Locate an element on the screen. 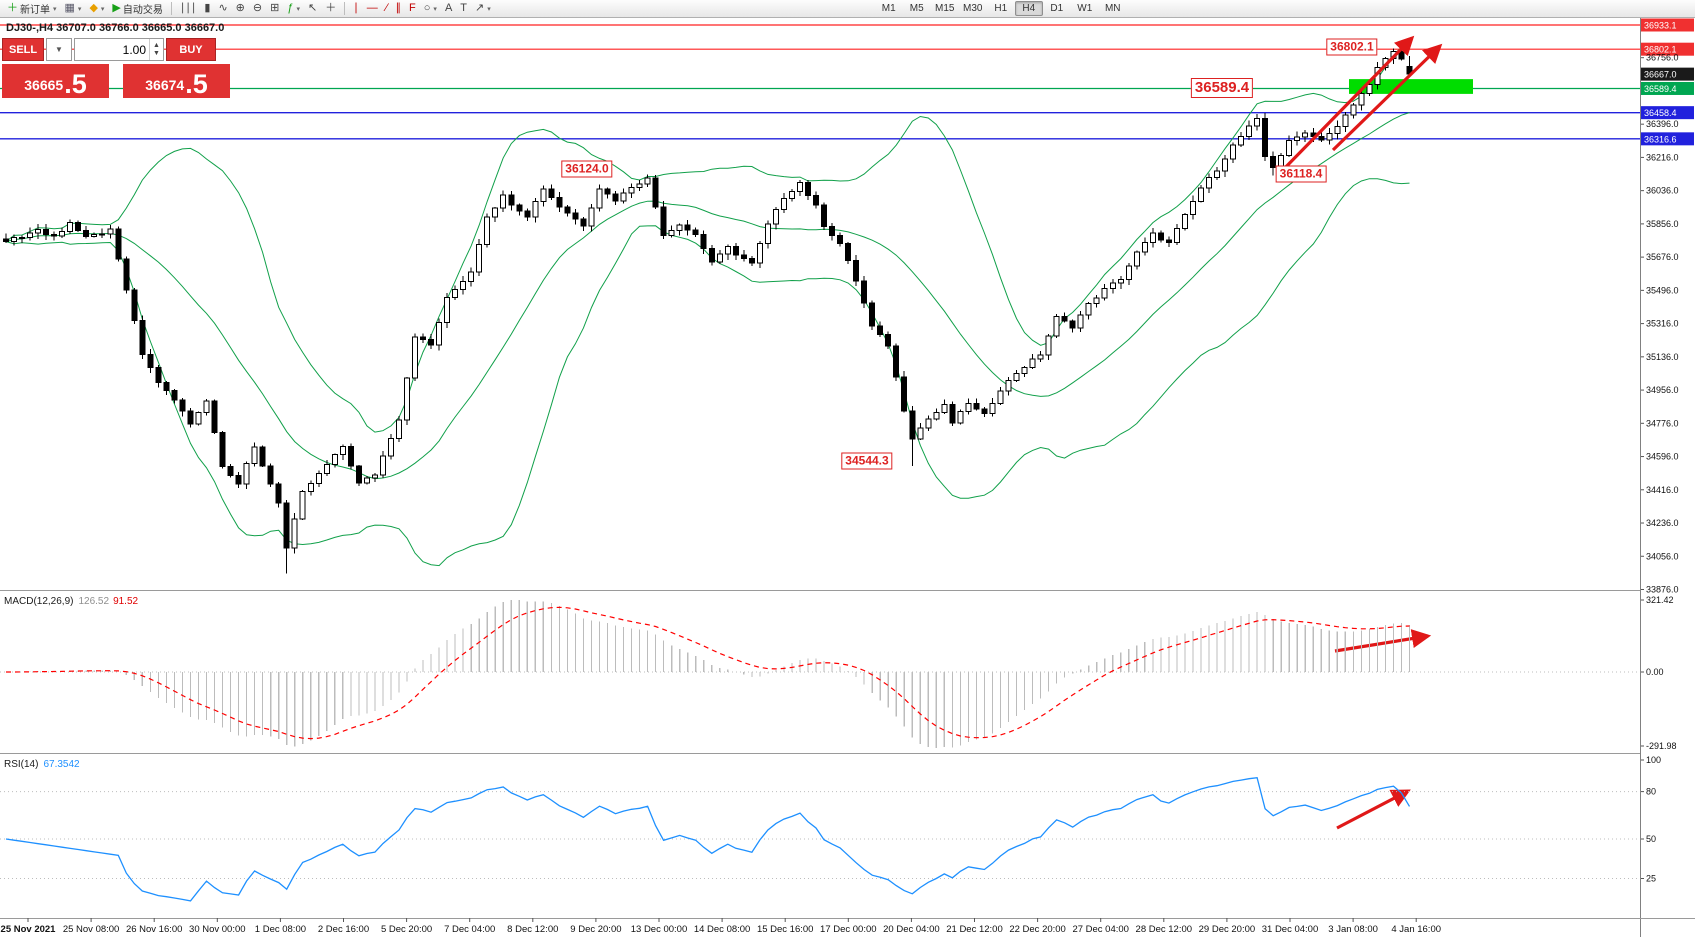  chart-windows-button: ▦ ▾ is located at coordinates (73, 9).